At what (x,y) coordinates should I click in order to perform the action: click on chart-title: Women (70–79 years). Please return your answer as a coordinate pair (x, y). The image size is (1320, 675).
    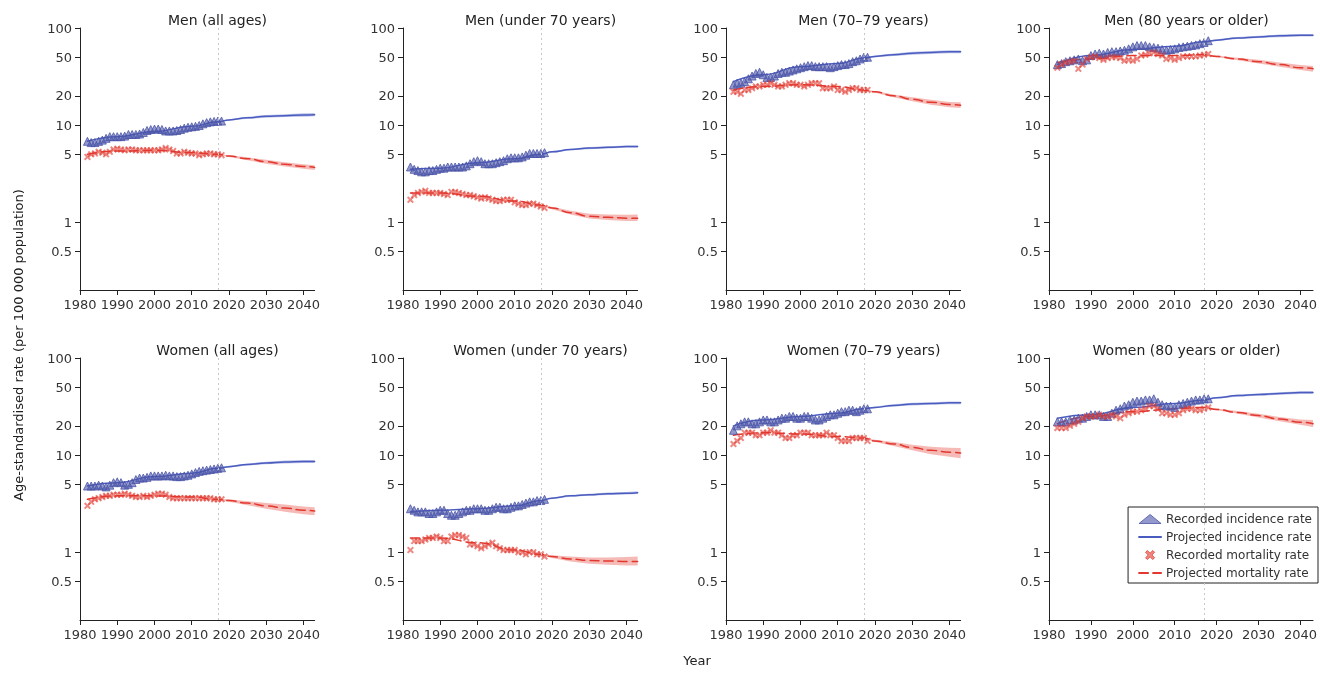
    Looking at the image, I should click on (863, 350).